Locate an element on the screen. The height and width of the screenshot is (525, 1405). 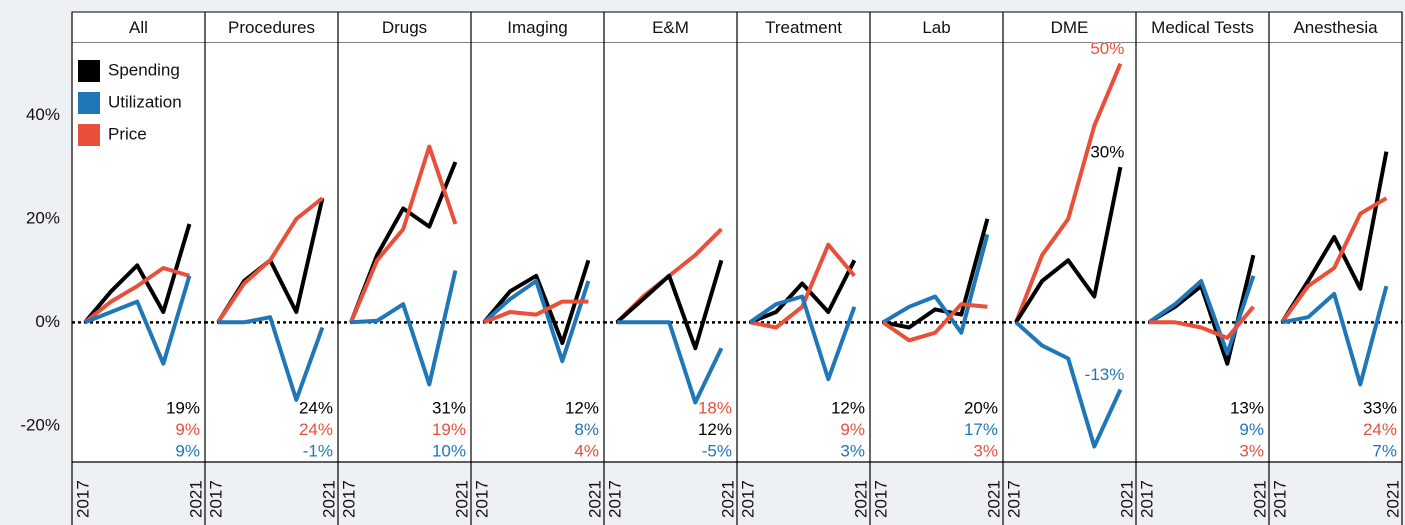
value-label: 10% is located at coordinates (449, 450).